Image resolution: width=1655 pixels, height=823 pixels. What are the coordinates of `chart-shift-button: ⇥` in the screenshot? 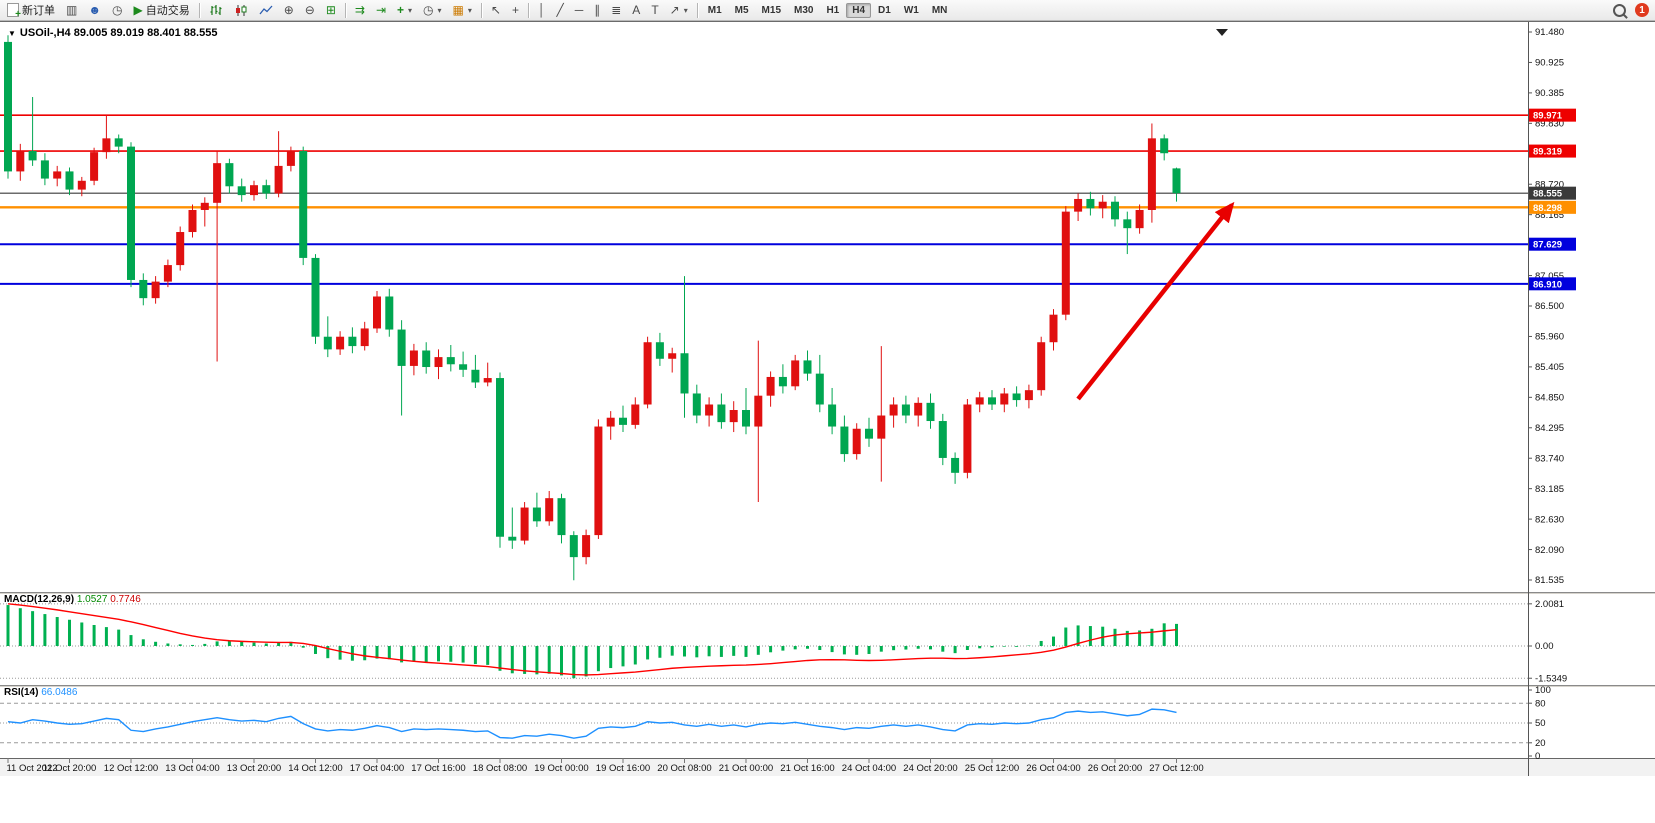 It's located at (381, 10).